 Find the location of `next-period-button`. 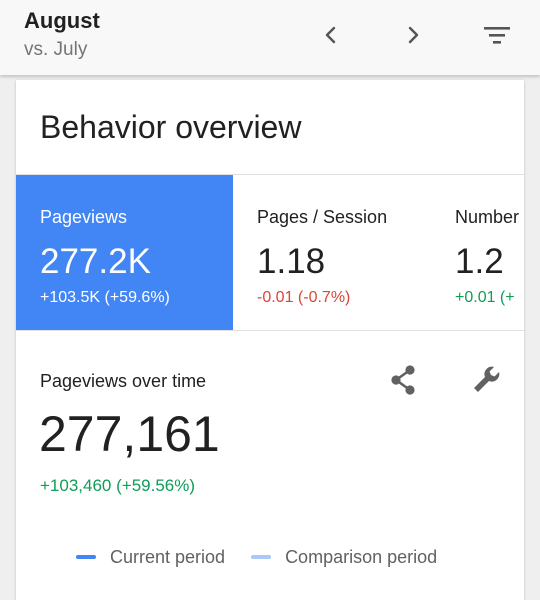

next-period-button is located at coordinates (413, 35).